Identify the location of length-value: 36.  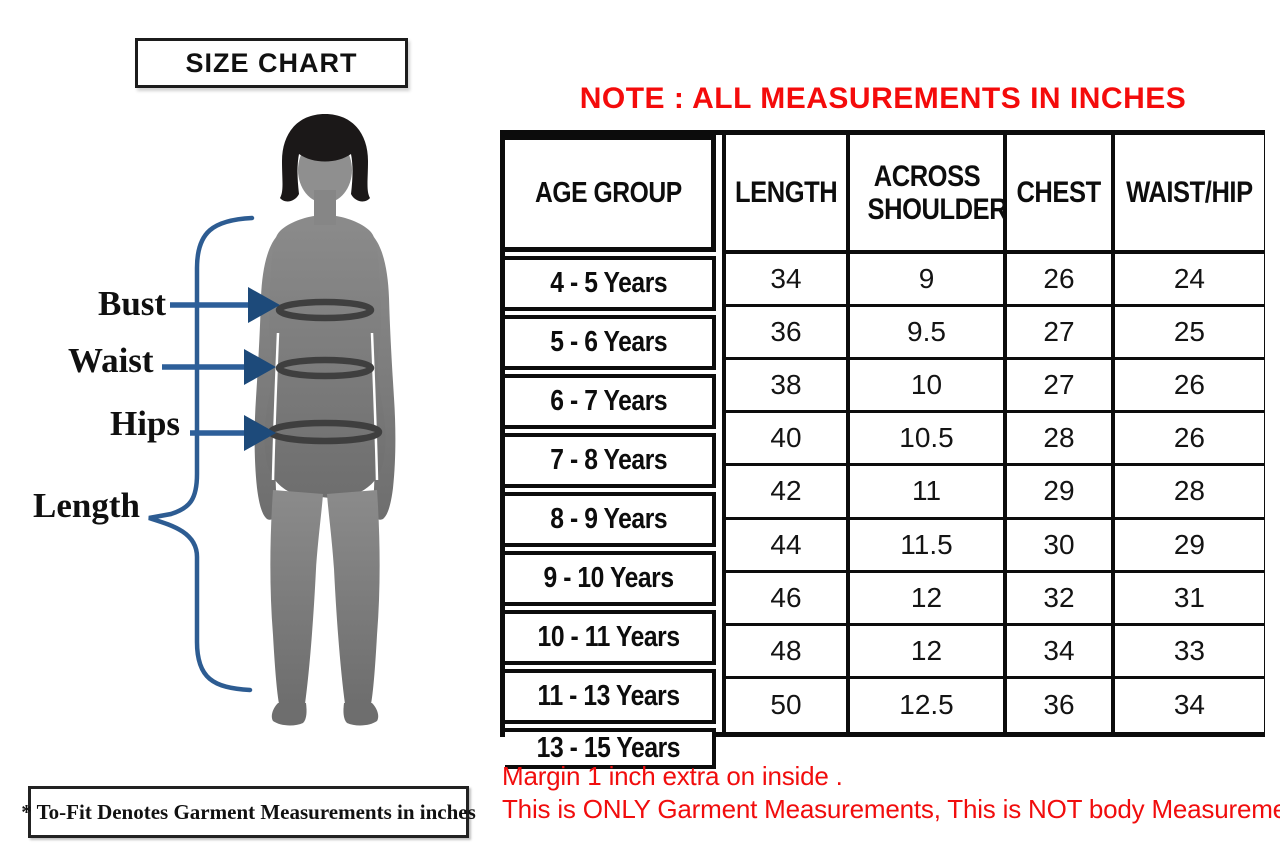
(786, 332).